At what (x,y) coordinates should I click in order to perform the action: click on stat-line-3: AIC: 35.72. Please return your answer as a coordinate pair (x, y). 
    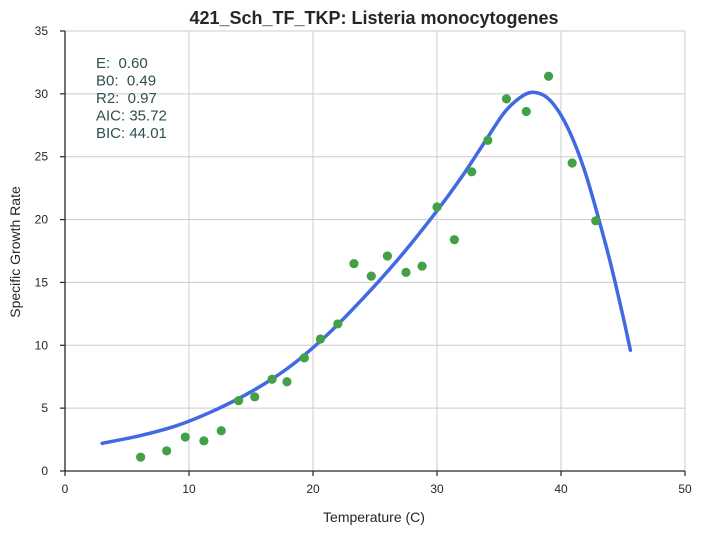
    Looking at the image, I should click on (131, 116).